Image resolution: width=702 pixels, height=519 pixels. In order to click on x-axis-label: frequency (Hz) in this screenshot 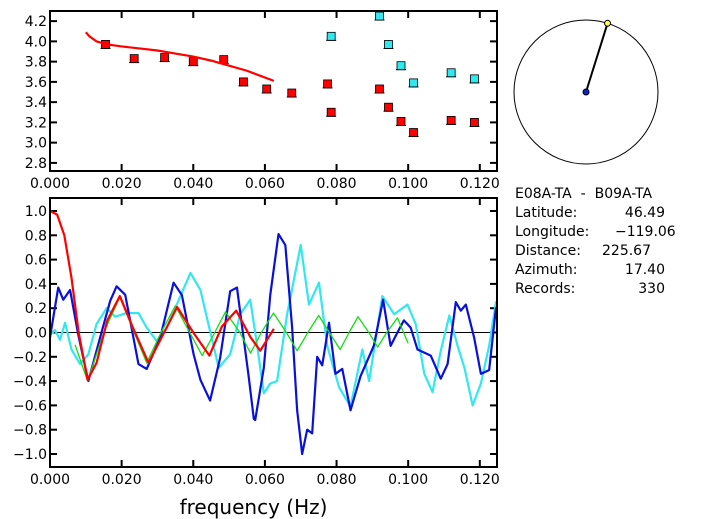, I will do `click(254, 507)`.